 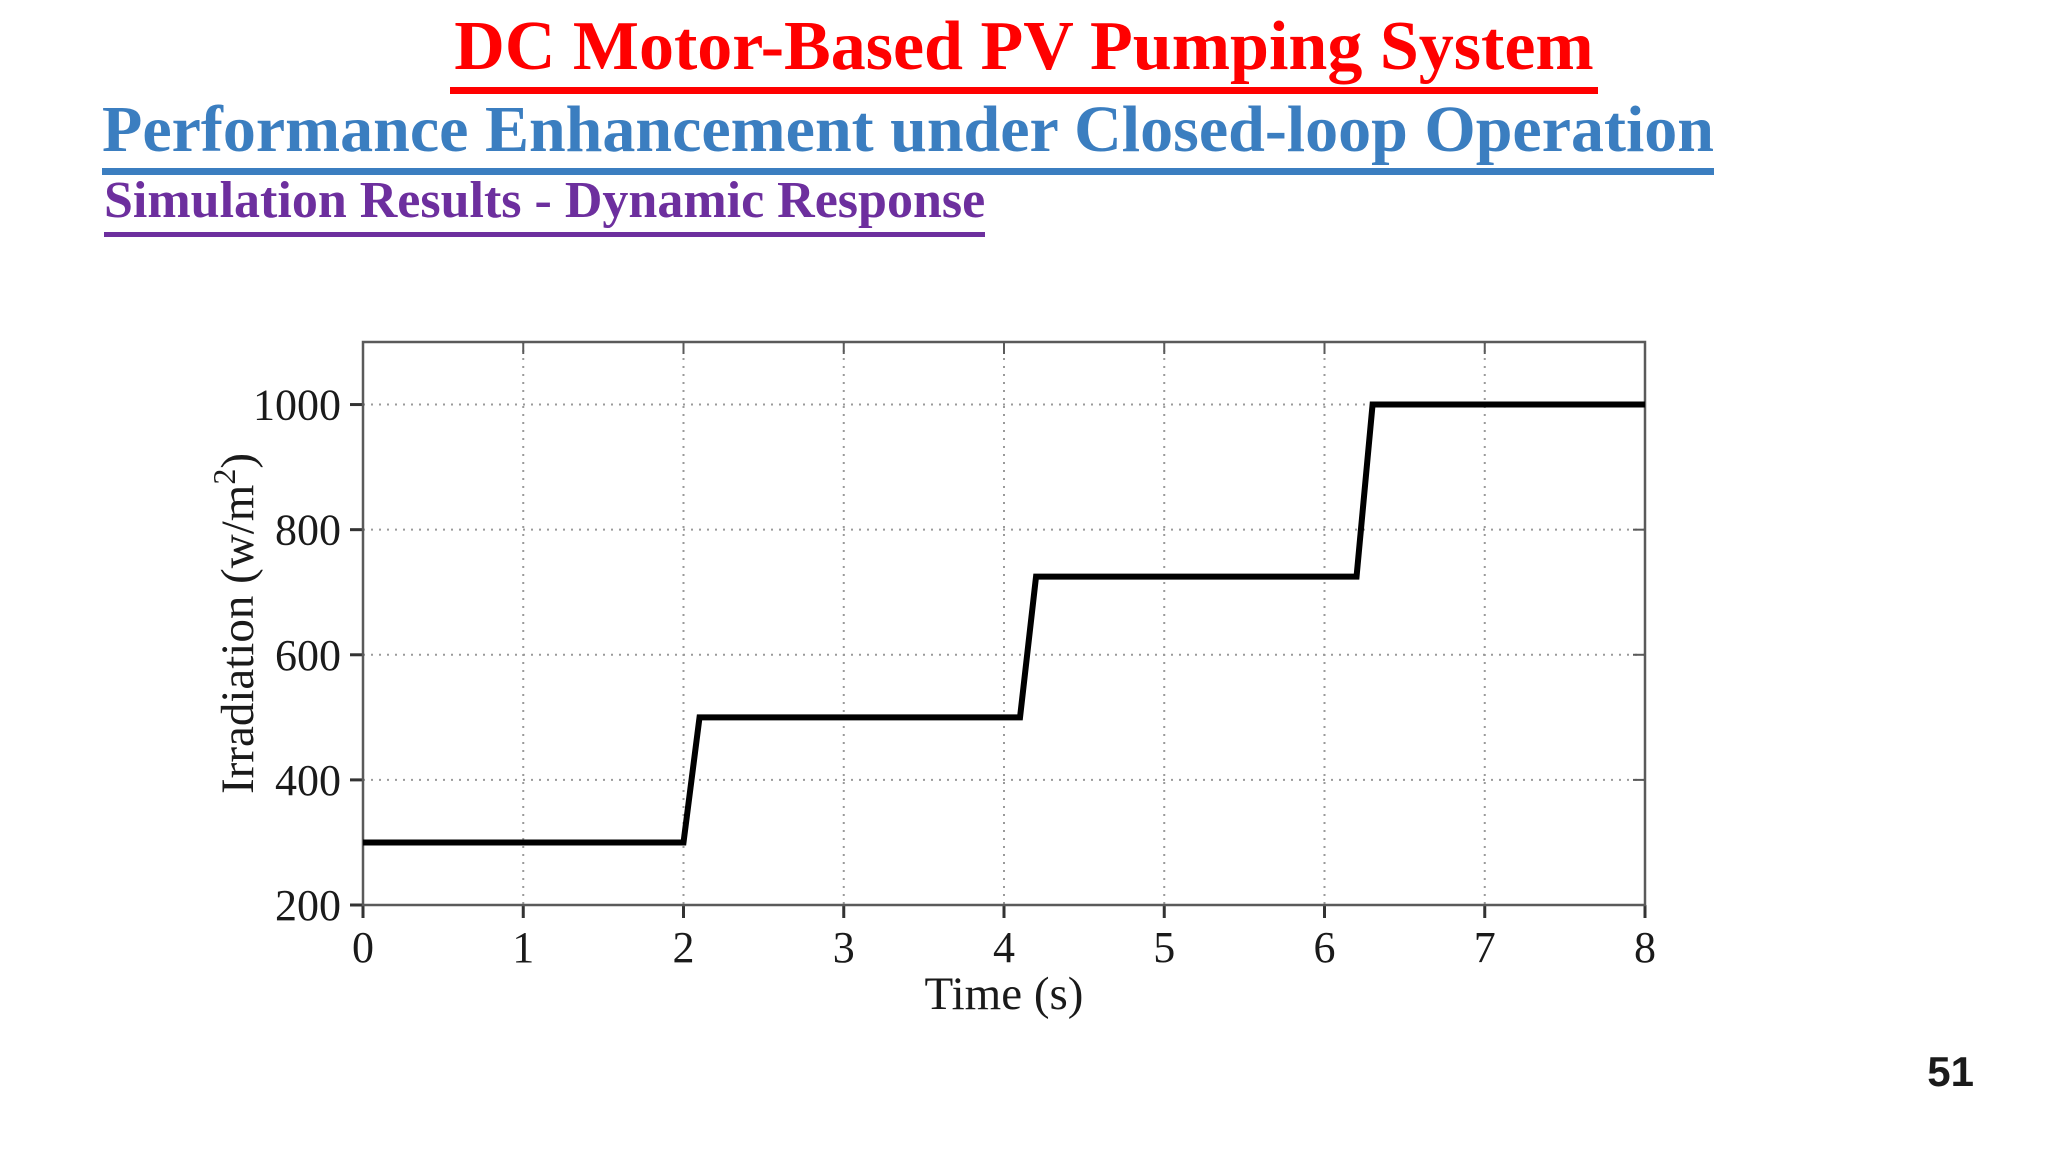 I want to click on page-title: DC Motor-Based PV Pumping System, so click(x=1024, y=51).